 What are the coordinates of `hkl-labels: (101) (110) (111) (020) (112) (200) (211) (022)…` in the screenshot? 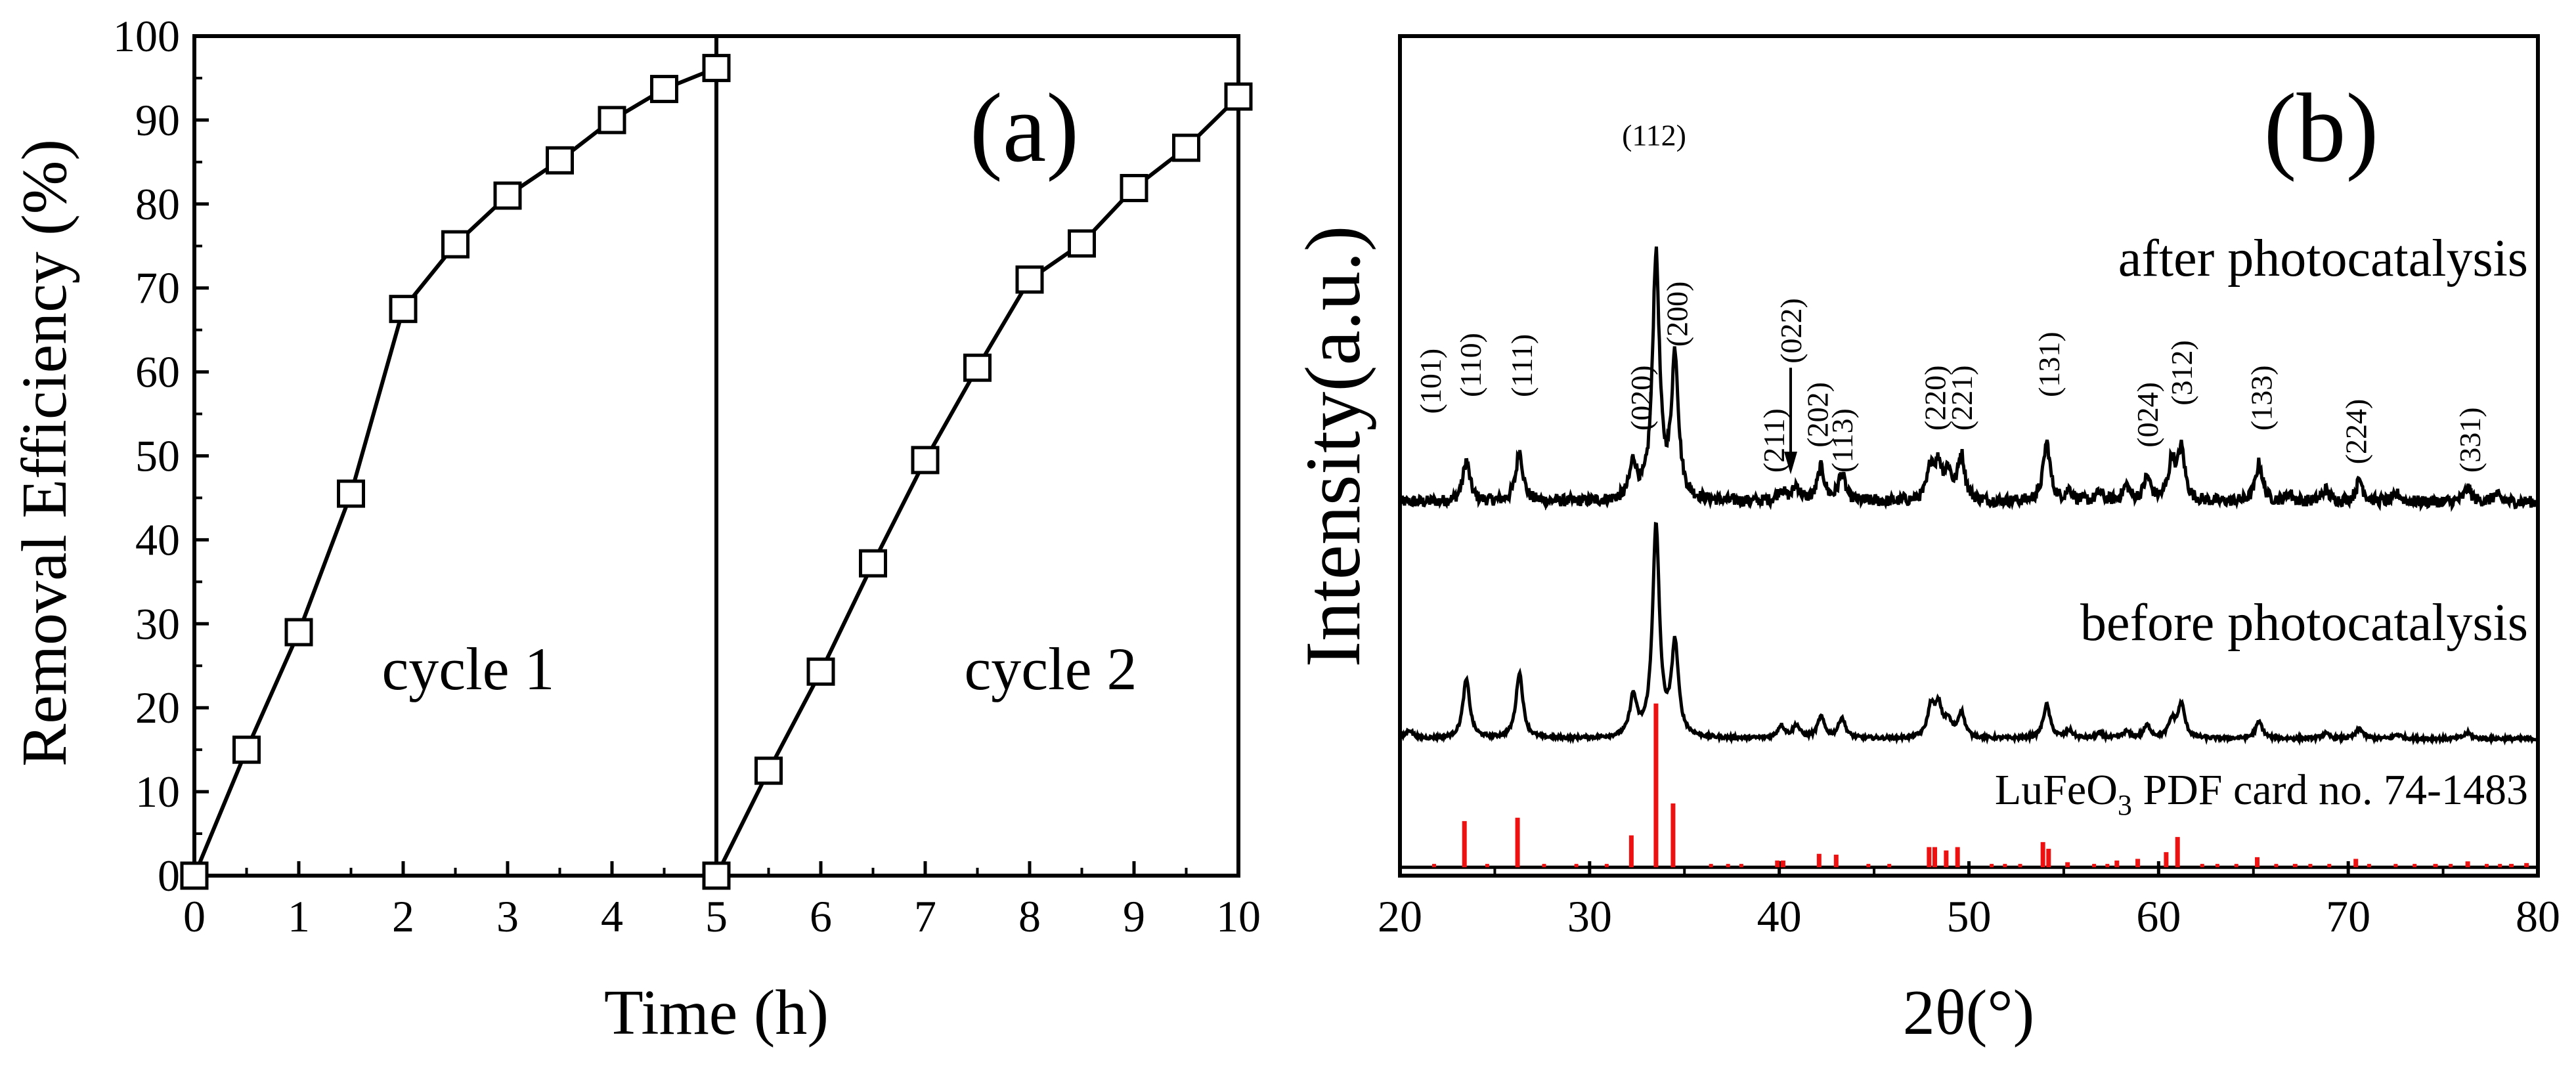 It's located at (1950, 296).